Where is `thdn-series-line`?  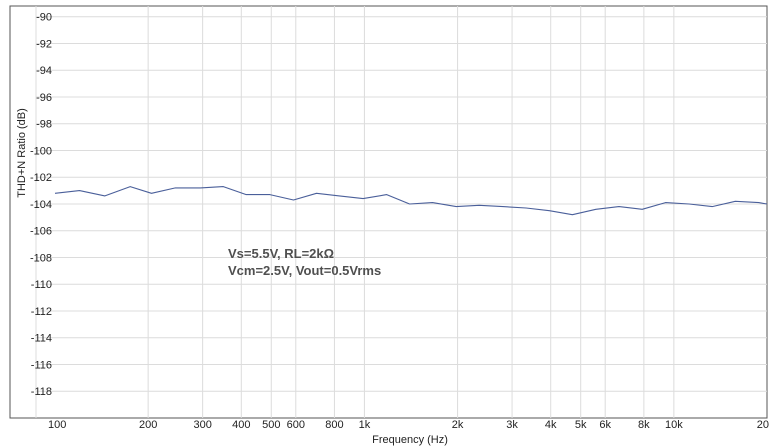 thdn-series-line is located at coordinates (411, 201).